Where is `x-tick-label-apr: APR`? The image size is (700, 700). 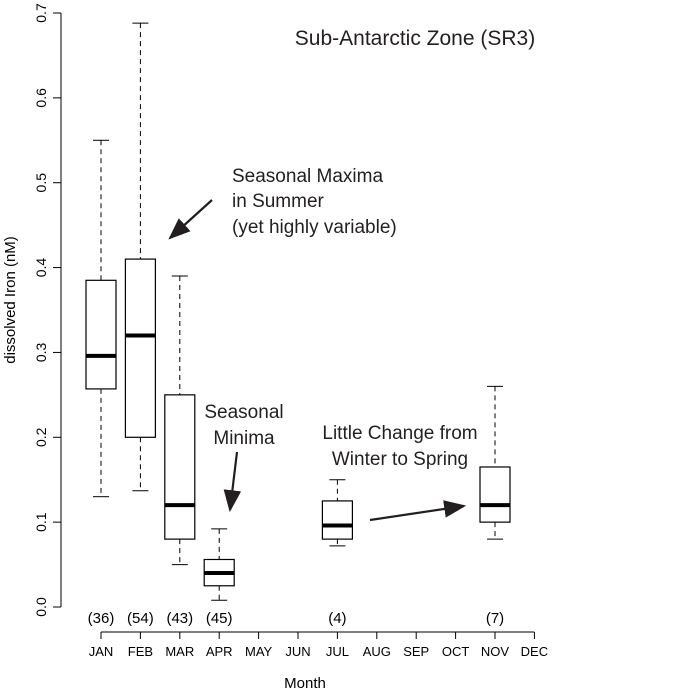 x-tick-label-apr: APR is located at coordinates (219, 651).